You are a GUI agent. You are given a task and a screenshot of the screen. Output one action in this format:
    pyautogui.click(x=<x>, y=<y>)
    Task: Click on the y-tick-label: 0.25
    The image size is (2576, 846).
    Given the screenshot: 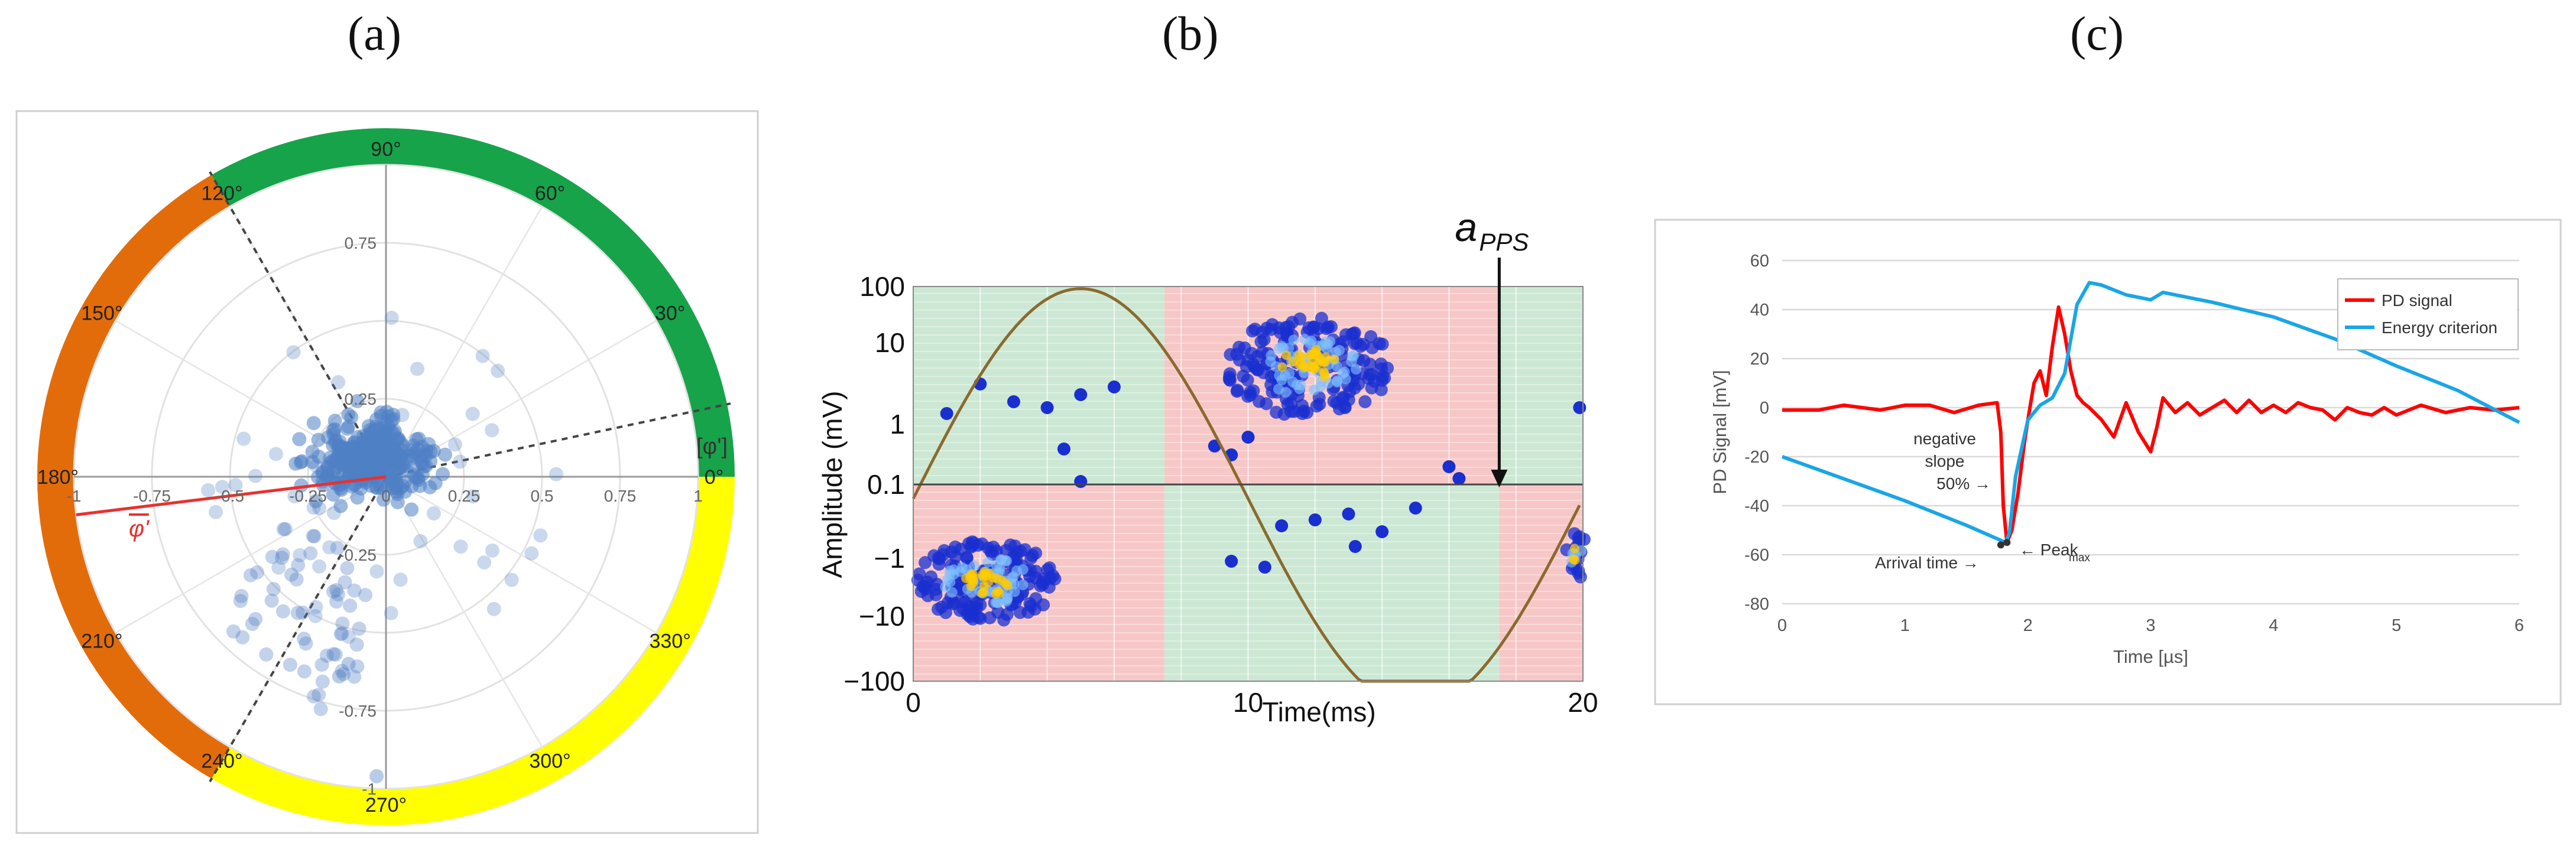 What is the action you would take?
    pyautogui.click(x=361, y=399)
    